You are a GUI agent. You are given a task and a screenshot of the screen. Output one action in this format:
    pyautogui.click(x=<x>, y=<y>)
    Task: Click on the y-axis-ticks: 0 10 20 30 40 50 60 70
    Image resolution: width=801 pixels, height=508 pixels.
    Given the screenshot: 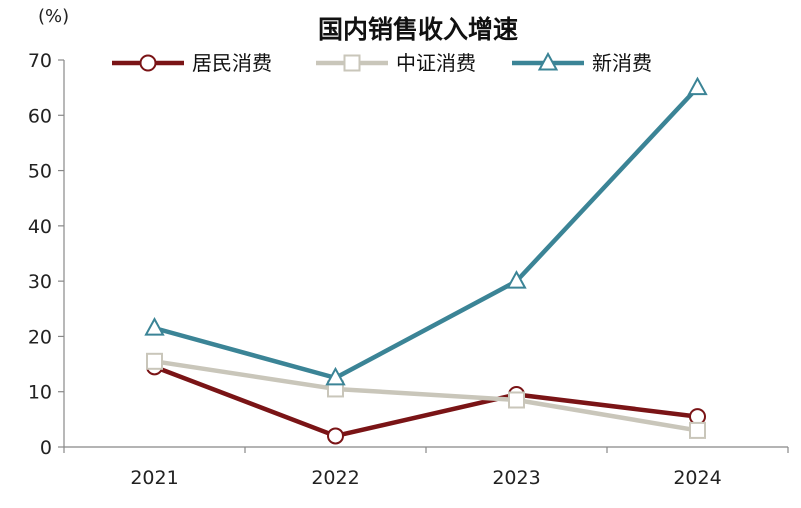 What is the action you would take?
    pyautogui.click(x=46, y=254)
    